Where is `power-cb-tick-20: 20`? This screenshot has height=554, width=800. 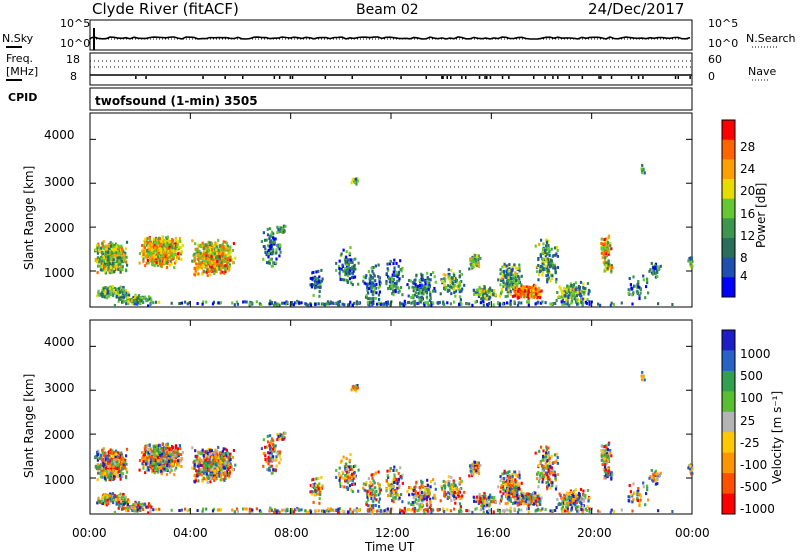 power-cb-tick-20: 20 is located at coordinates (748, 191).